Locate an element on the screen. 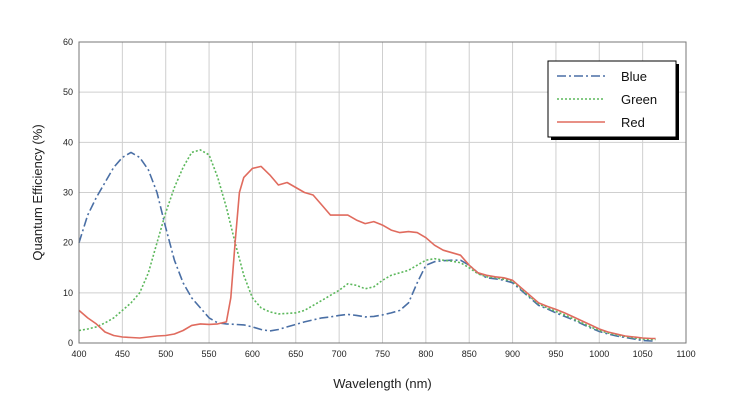  y-tick-label-50: 50 is located at coordinates (68, 92).